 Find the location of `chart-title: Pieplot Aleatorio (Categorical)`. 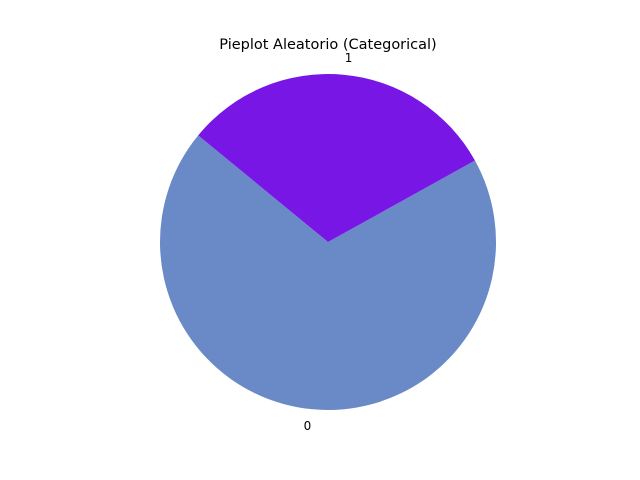

chart-title: Pieplot Aleatorio (Categorical) is located at coordinates (327, 45).